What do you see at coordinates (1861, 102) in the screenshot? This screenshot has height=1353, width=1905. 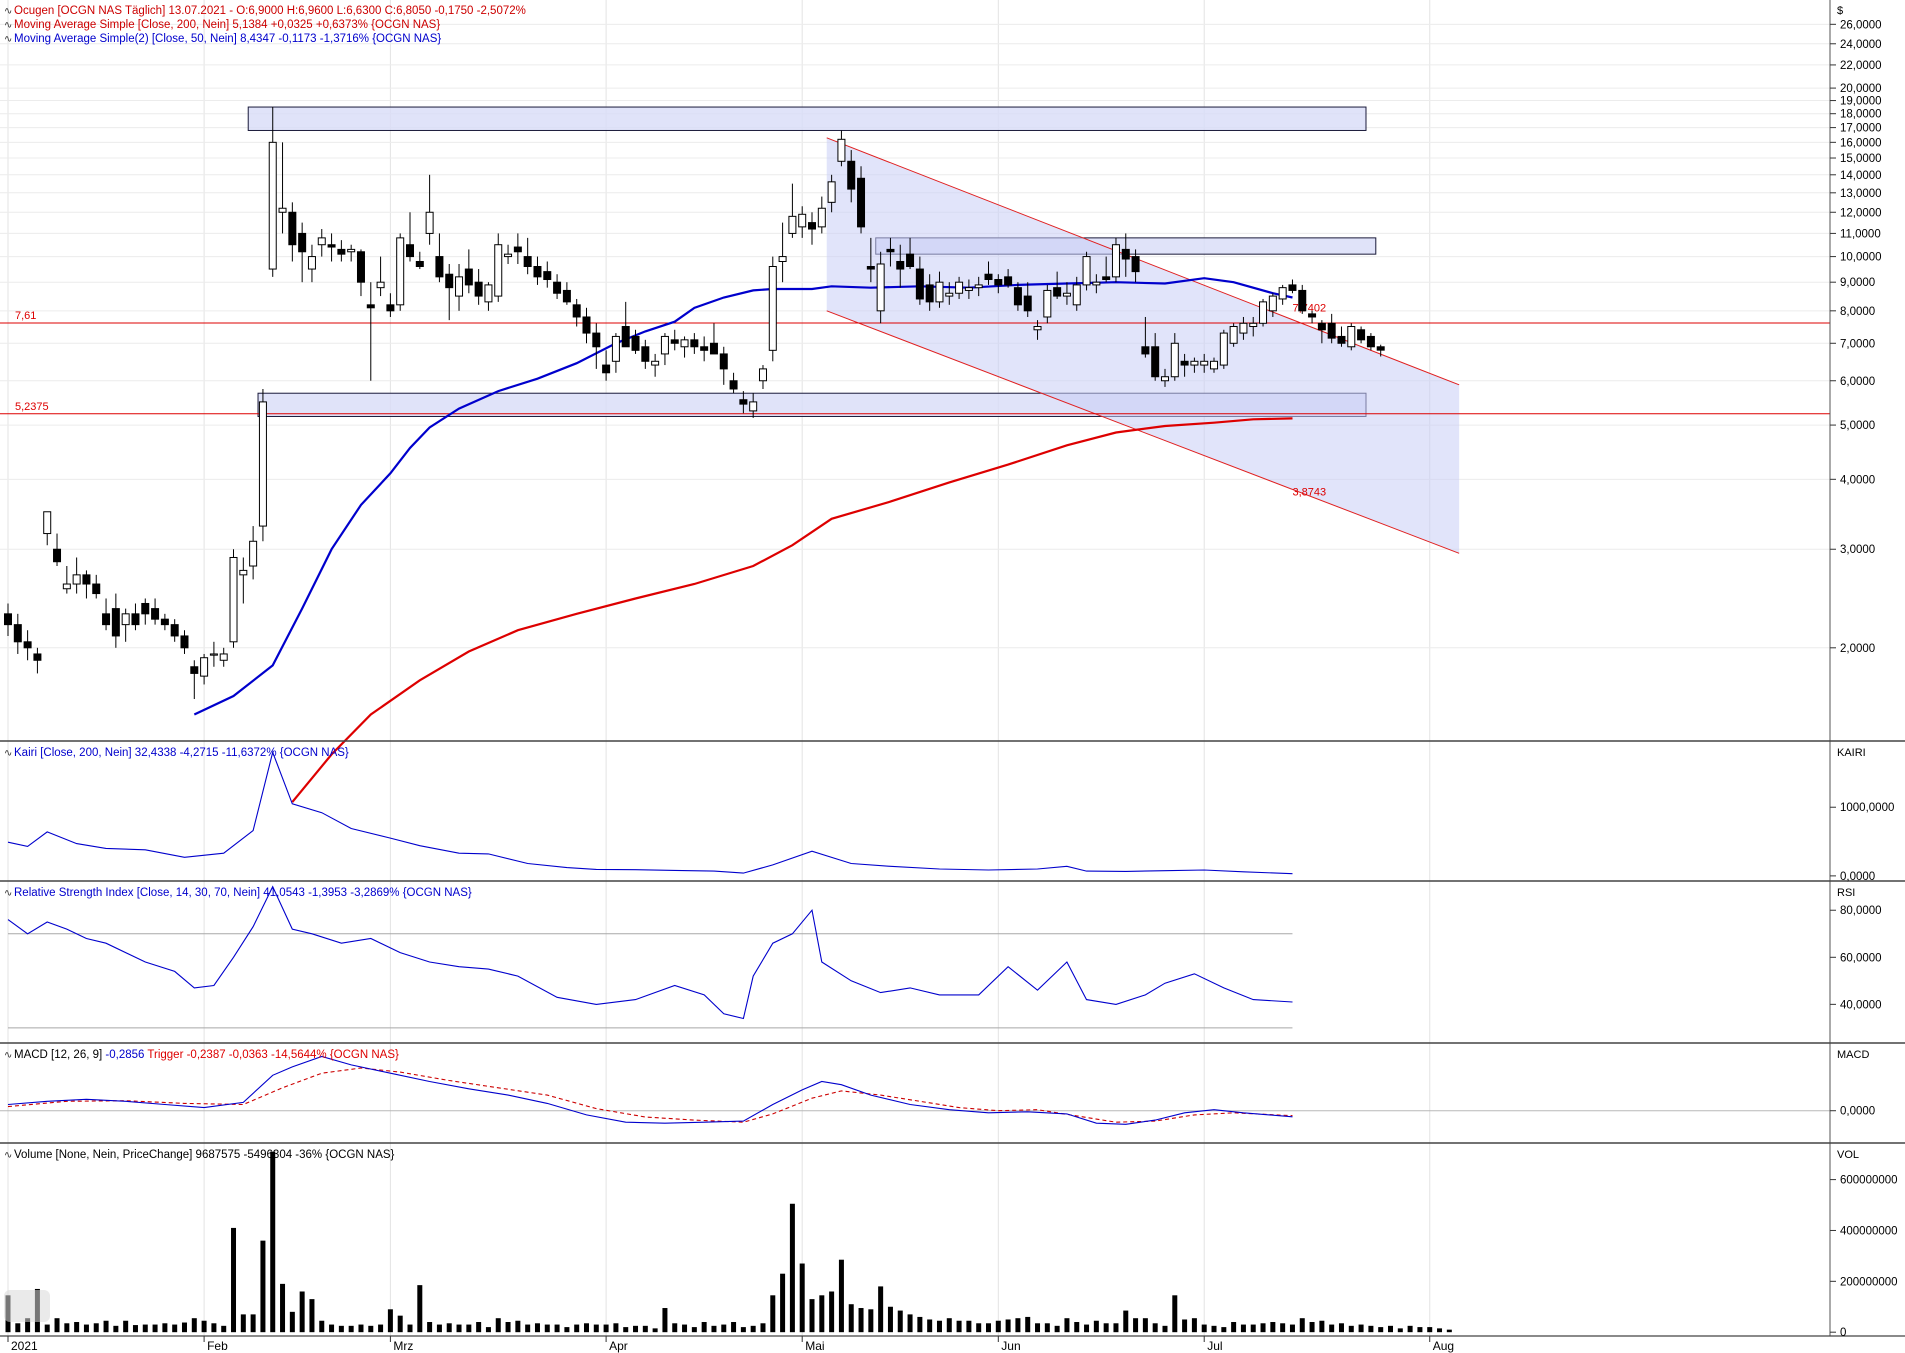 I see `y-tick-label-price: 19,0000` at bounding box center [1861, 102].